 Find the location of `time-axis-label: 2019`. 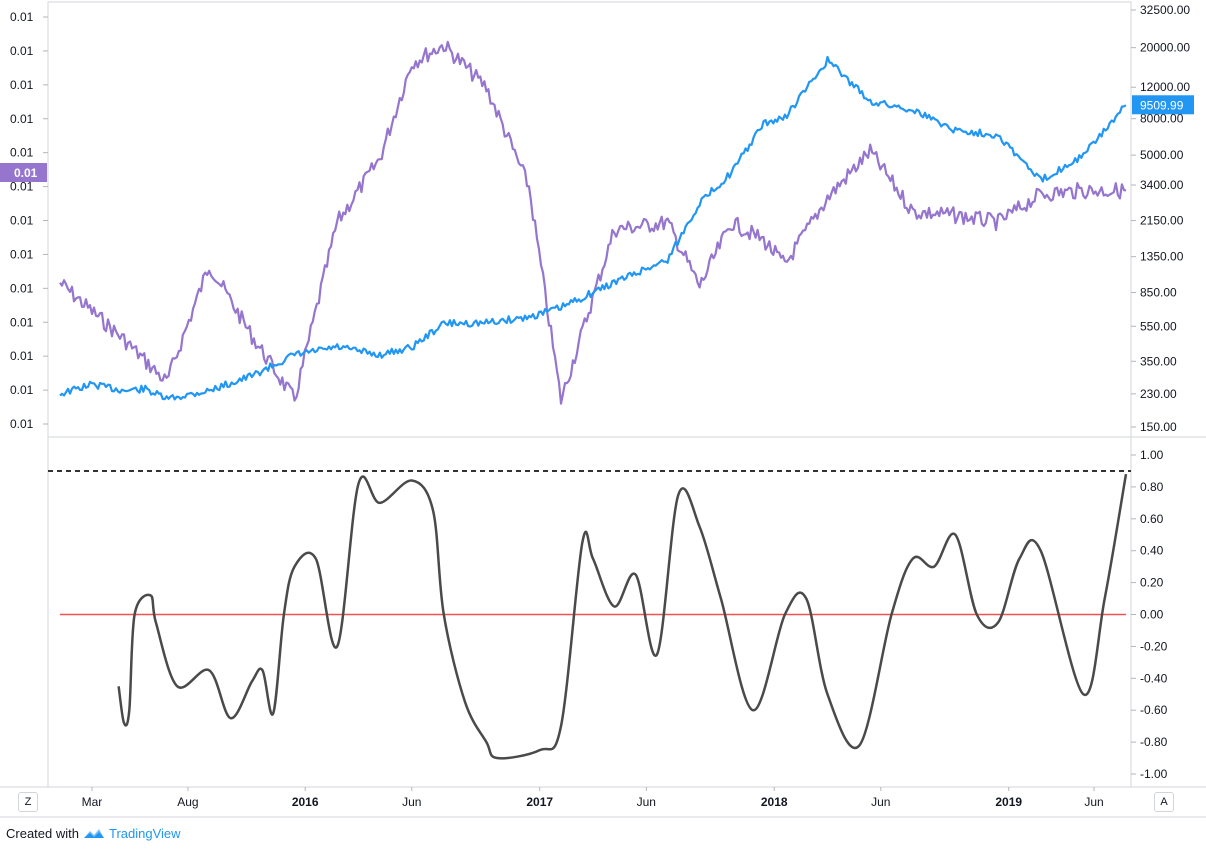

time-axis-label: 2019 is located at coordinates (1008, 802).